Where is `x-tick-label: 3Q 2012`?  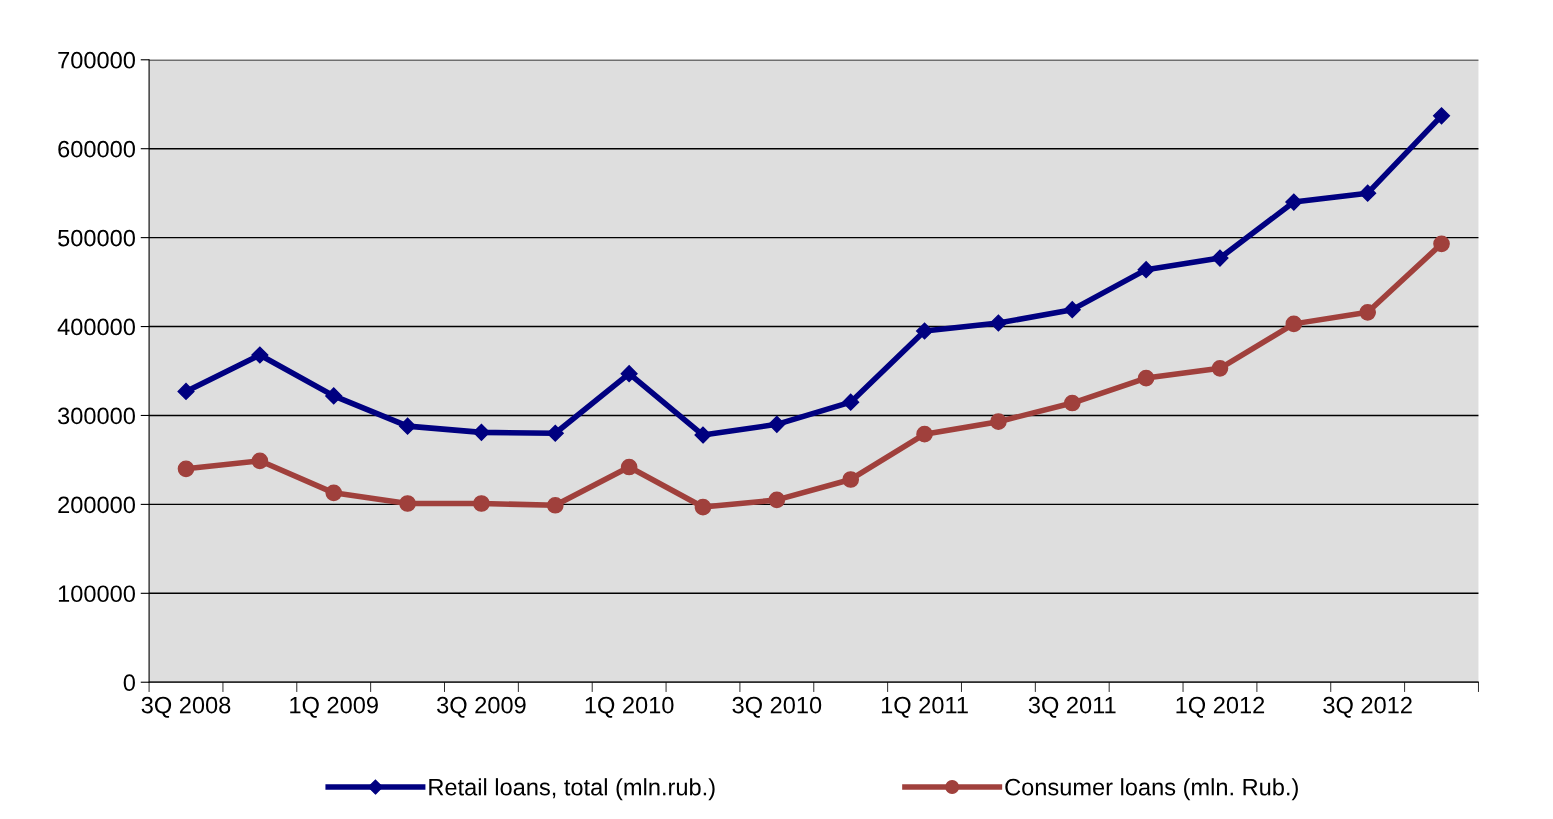
x-tick-label: 3Q 2012 is located at coordinates (1367, 707).